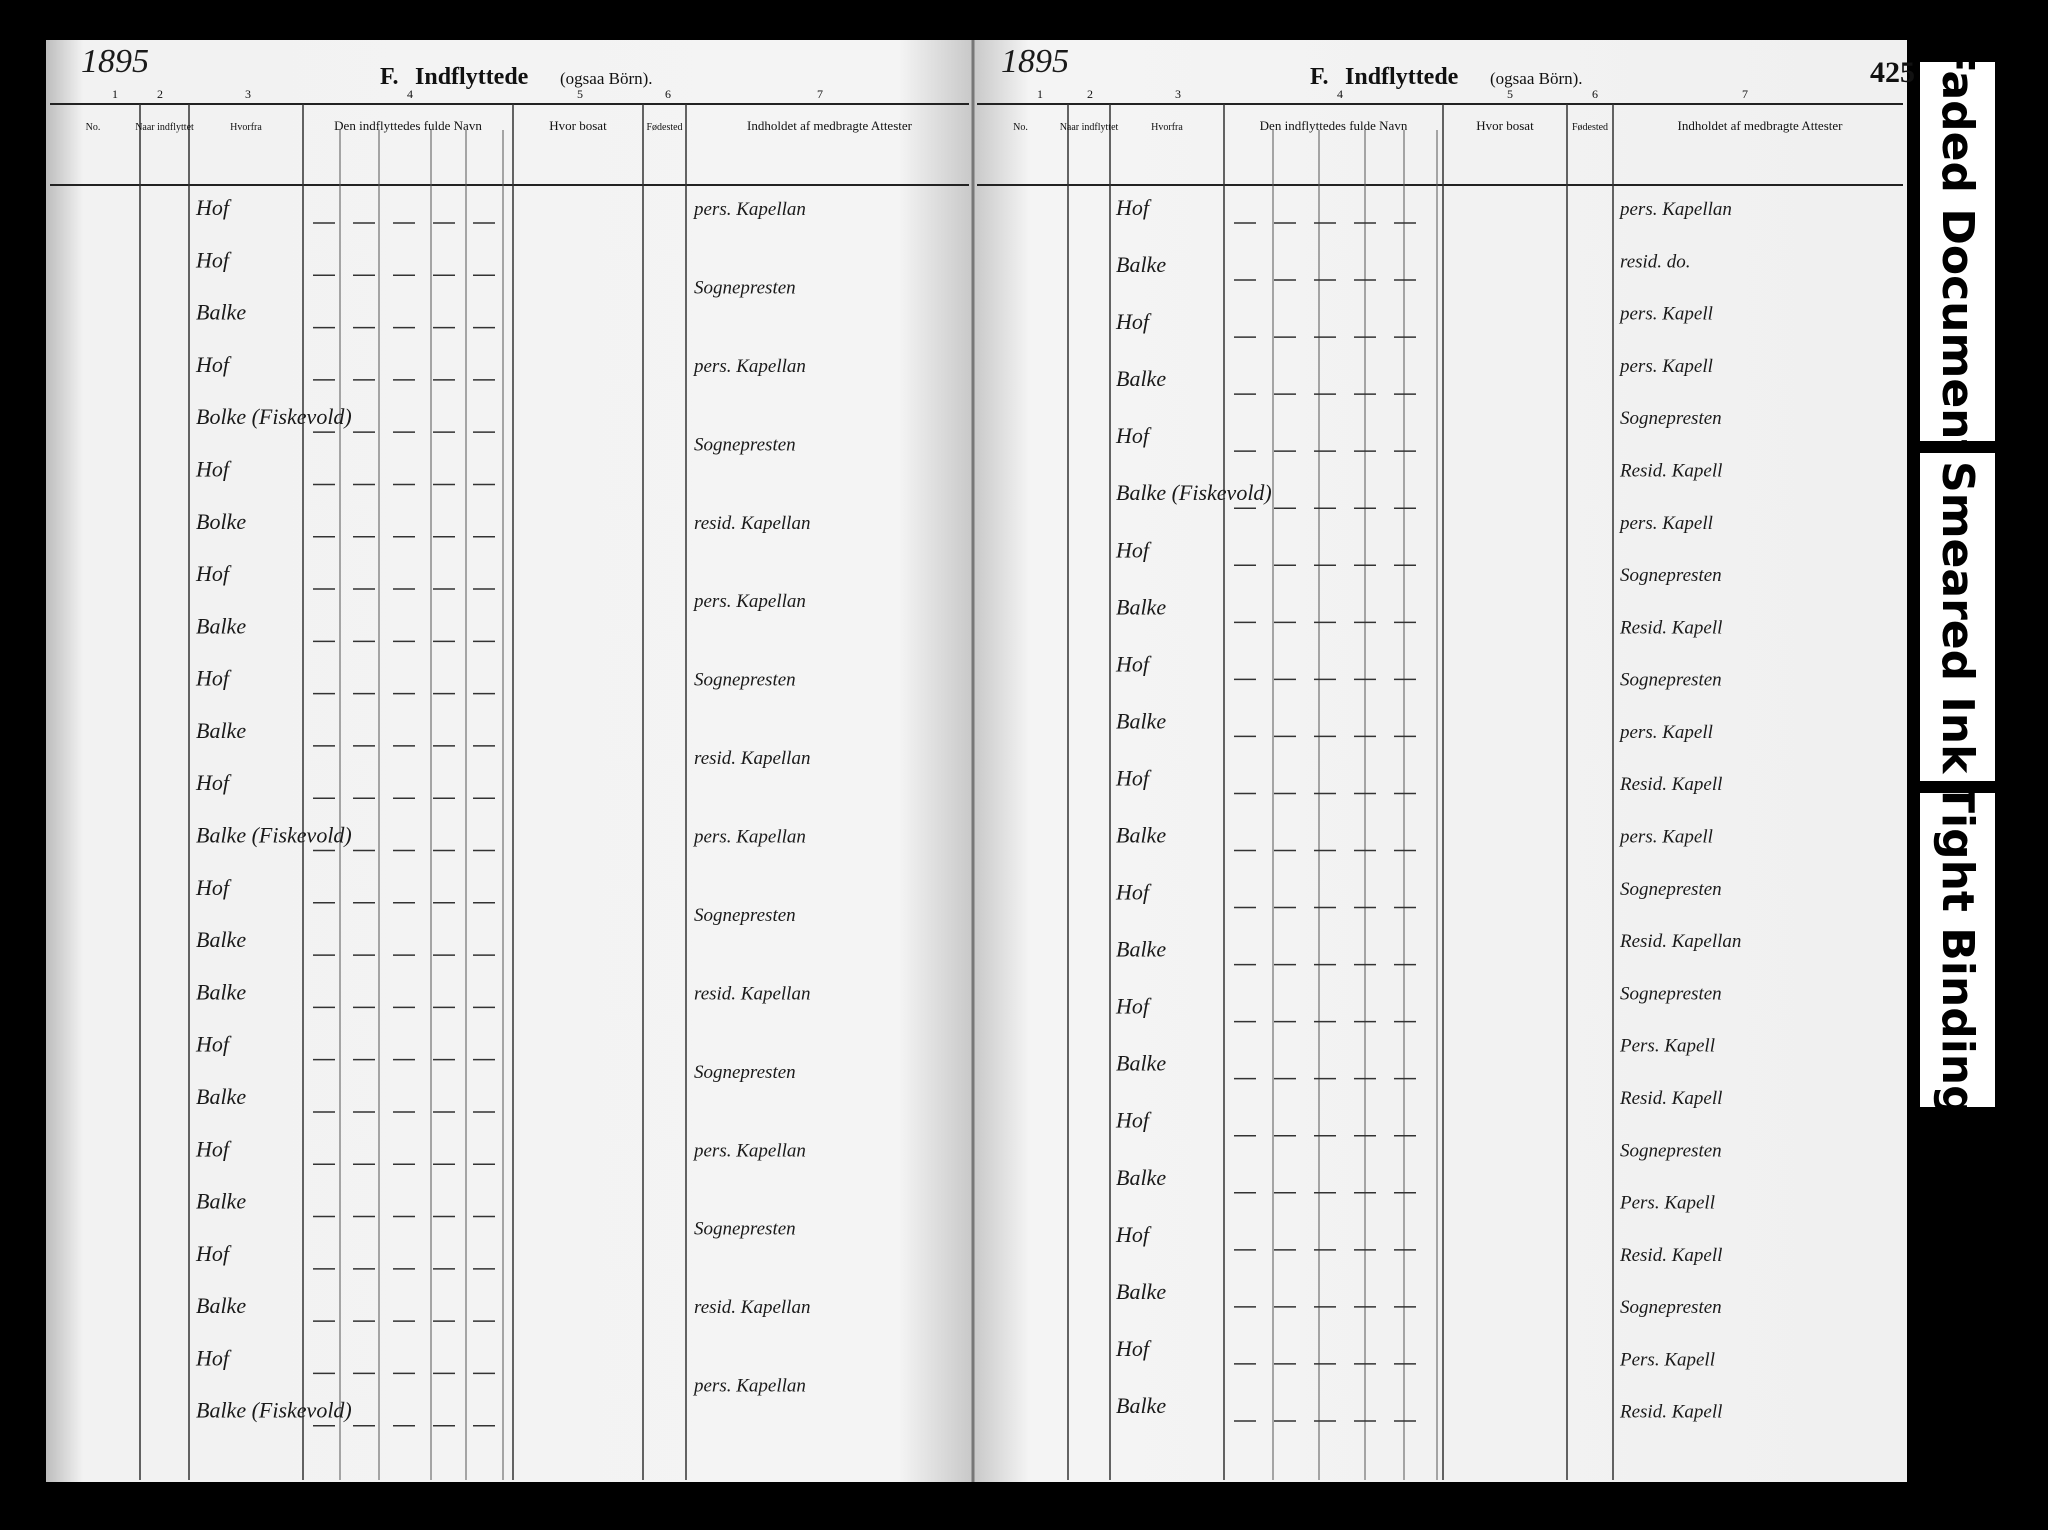  What do you see at coordinates (1340, 94) in the screenshot?
I see `column-number: 4` at bounding box center [1340, 94].